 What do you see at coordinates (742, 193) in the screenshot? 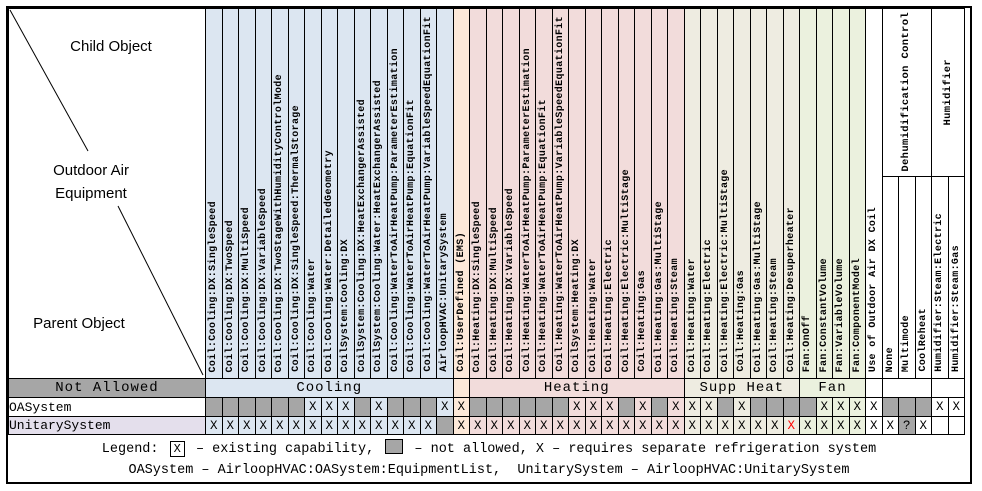
I see `column-header: Coil:Heating:Gas` at bounding box center [742, 193].